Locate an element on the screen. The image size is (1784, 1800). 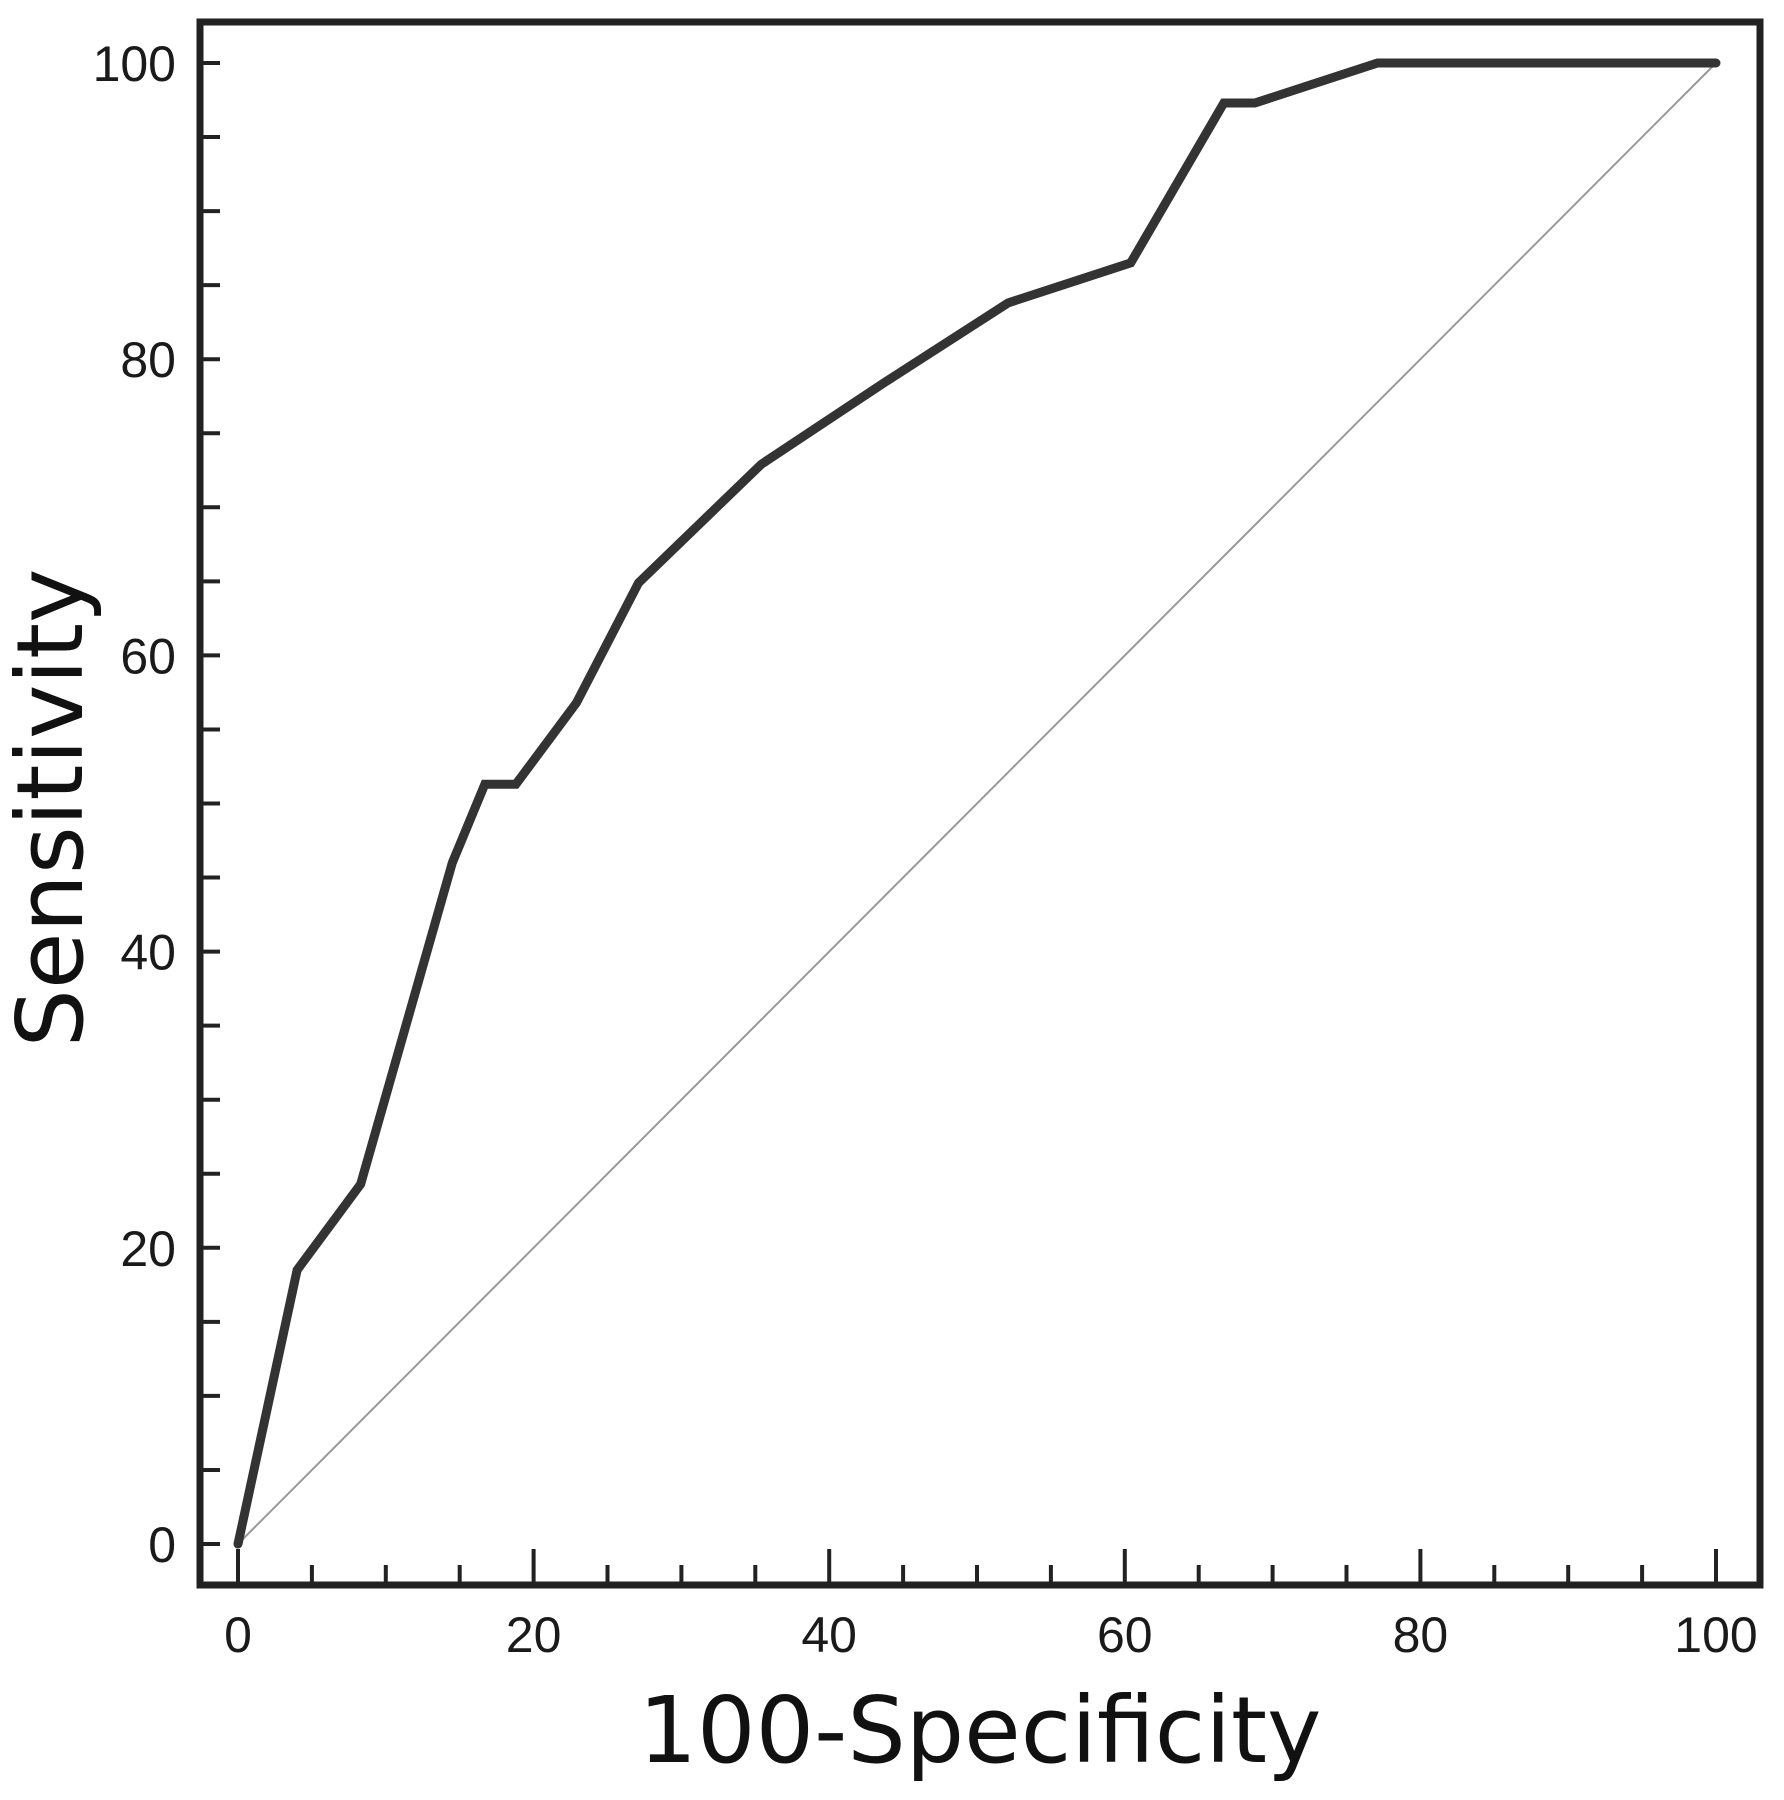
y-tick-label: 80 is located at coordinates (148, 360).